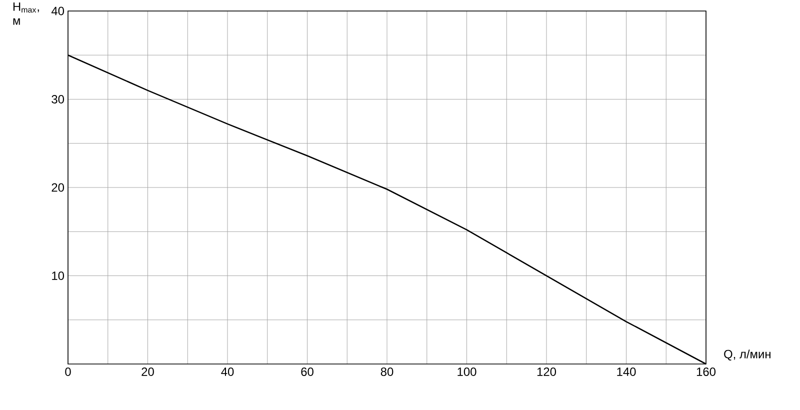 The image size is (800, 410). I want to click on x-tick-label: 40, so click(227, 372).